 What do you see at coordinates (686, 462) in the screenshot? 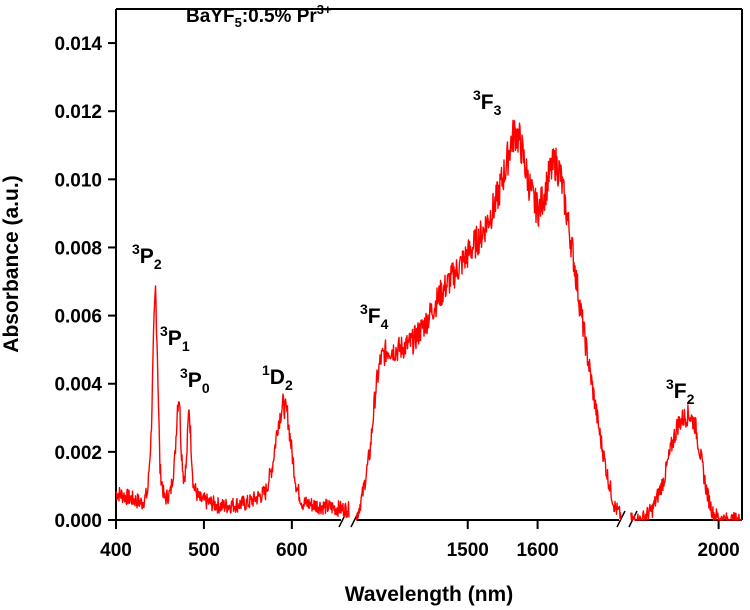
I see `spectrum-line-ir` at bounding box center [686, 462].